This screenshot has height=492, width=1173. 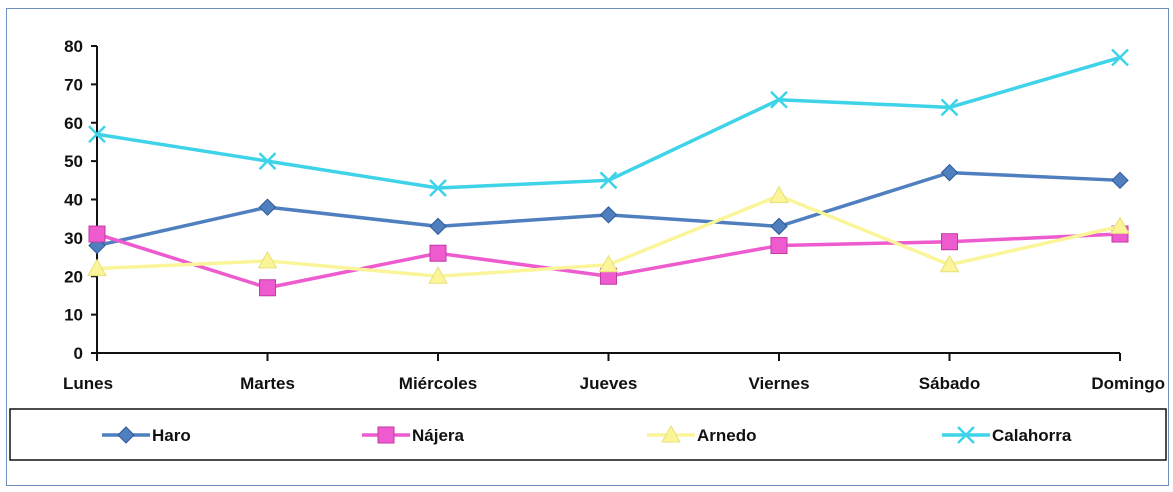 I want to click on legend-label: Calahorra, so click(x=1032, y=435).